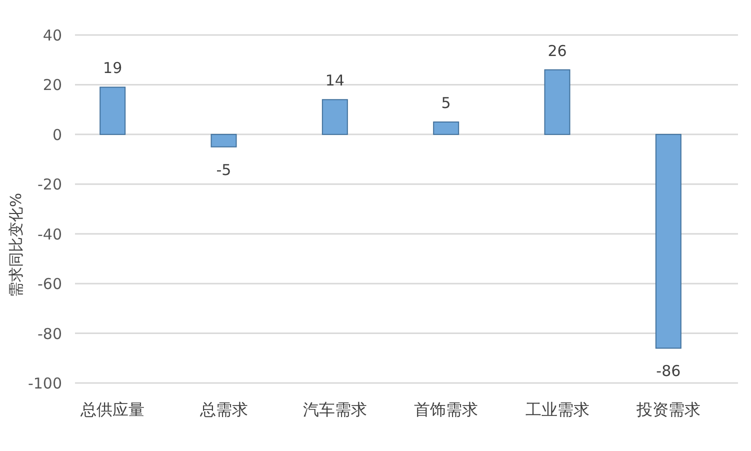 This screenshot has width=751, height=451. I want to click on x-tick-label: 汽车需求, so click(334, 409).